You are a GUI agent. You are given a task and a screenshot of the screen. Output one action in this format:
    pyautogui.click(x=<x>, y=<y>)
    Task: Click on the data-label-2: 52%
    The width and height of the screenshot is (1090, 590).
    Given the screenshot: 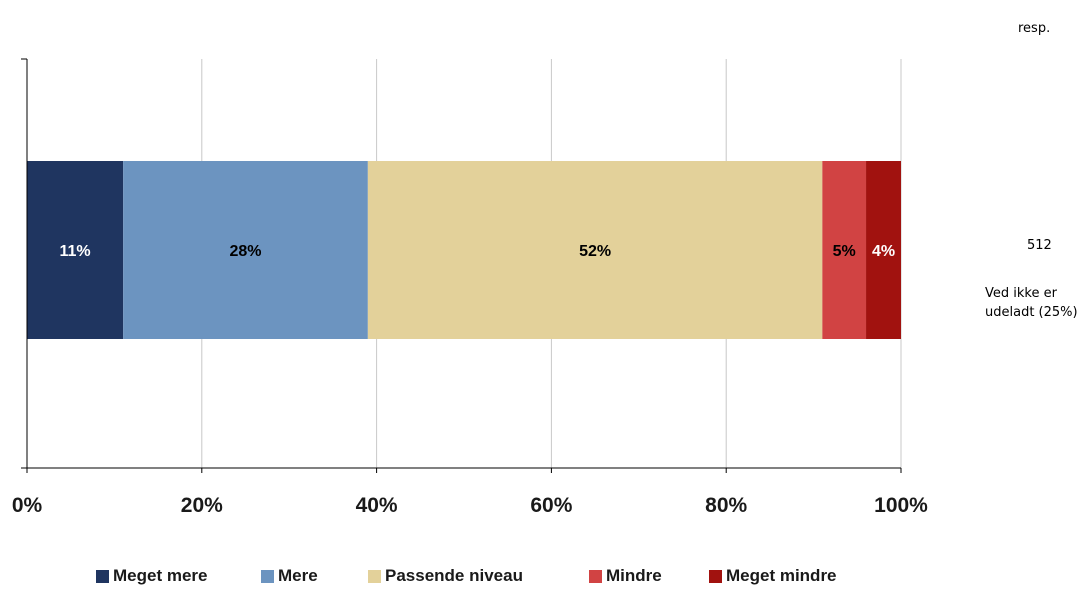 What is the action you would take?
    pyautogui.click(x=595, y=251)
    